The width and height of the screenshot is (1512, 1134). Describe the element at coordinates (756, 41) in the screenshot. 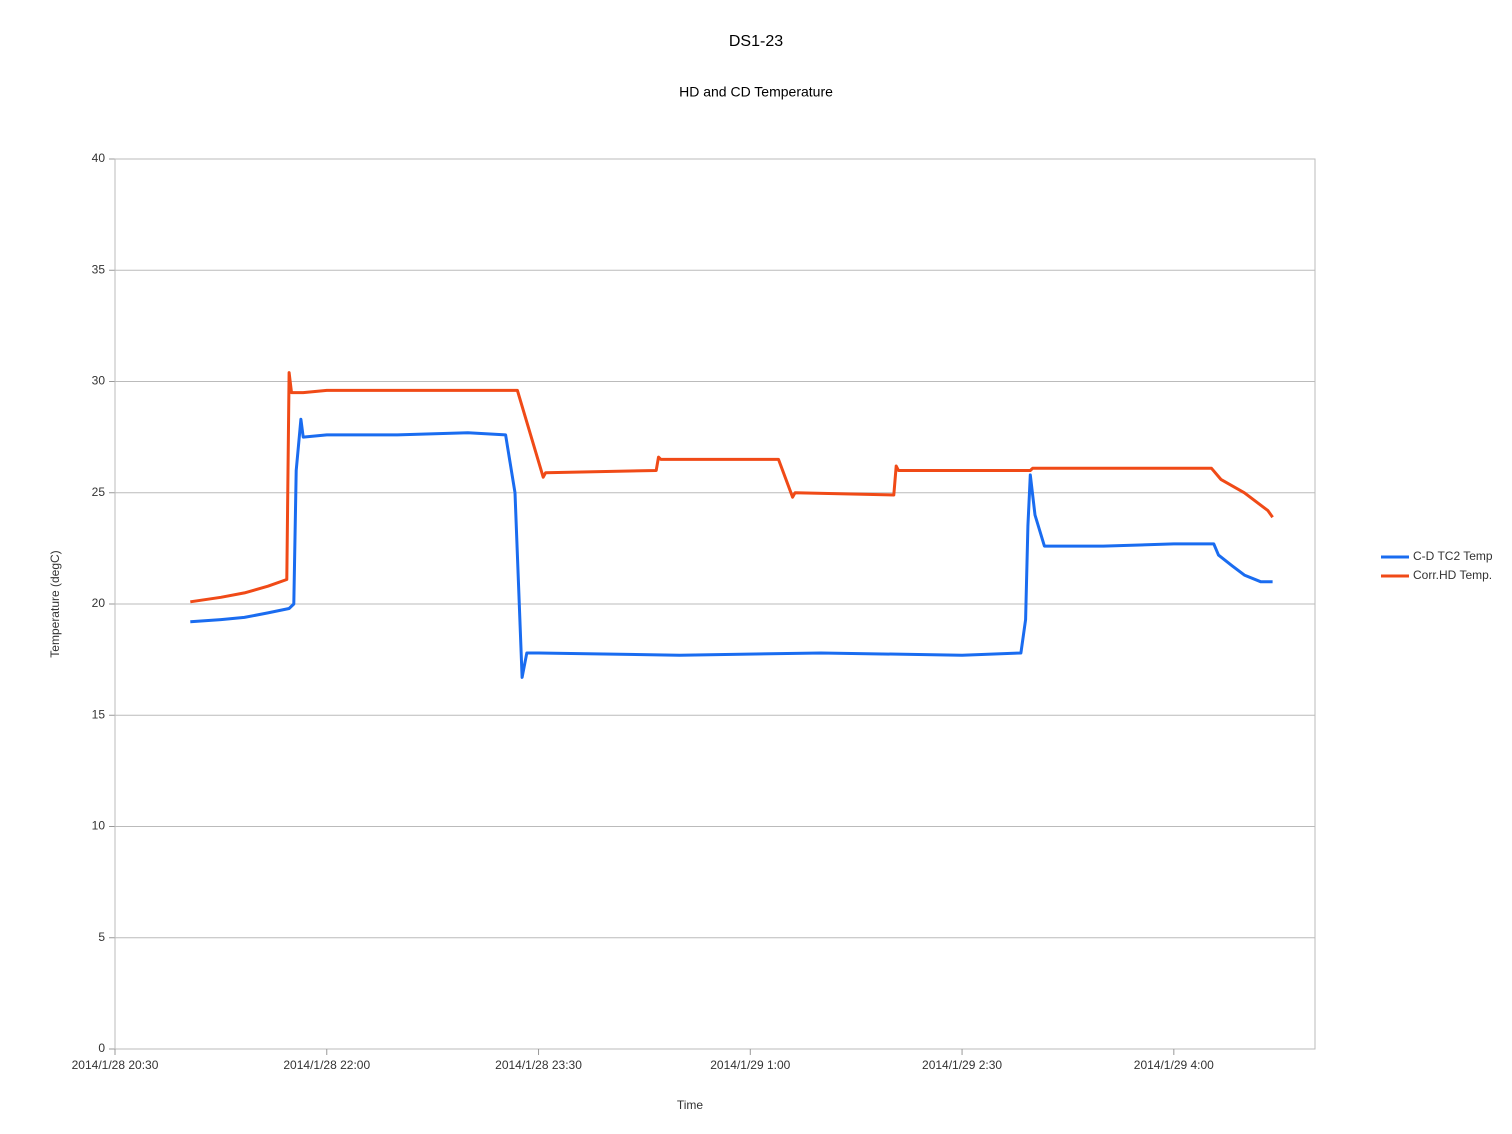

I see `chart-title: DS1-23` at that location.